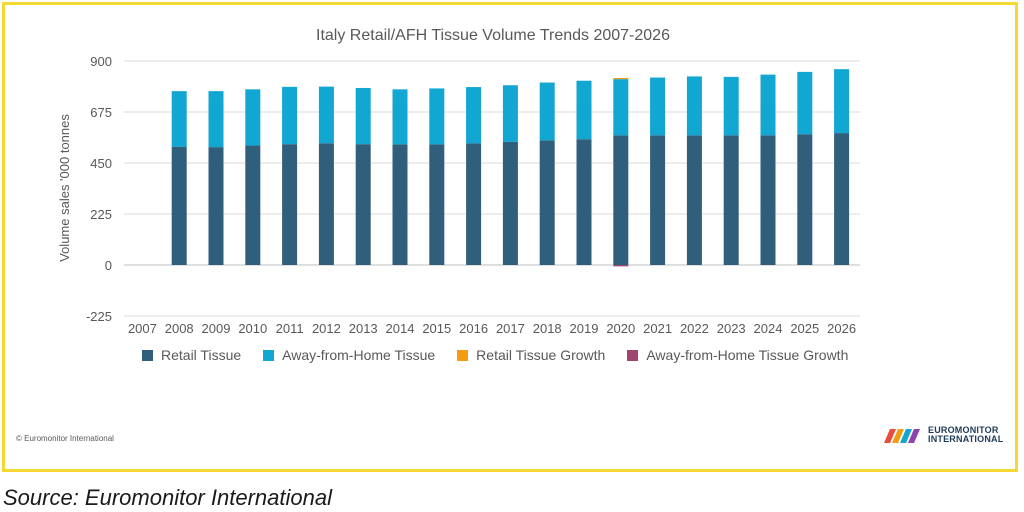 This screenshot has height=512, width=1024. I want to click on euromonitor-logo: EUROMONITOR INTERNATIONAL, so click(943, 435).